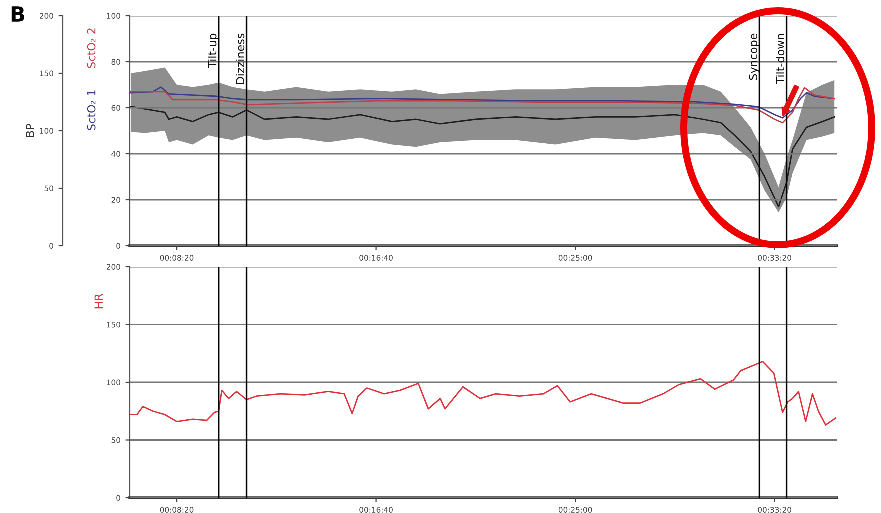 Image resolution: width=881 pixels, height=513 pixels. Describe the element at coordinates (754, 57) in the screenshot. I see `ref-line-label: Syncope` at that location.